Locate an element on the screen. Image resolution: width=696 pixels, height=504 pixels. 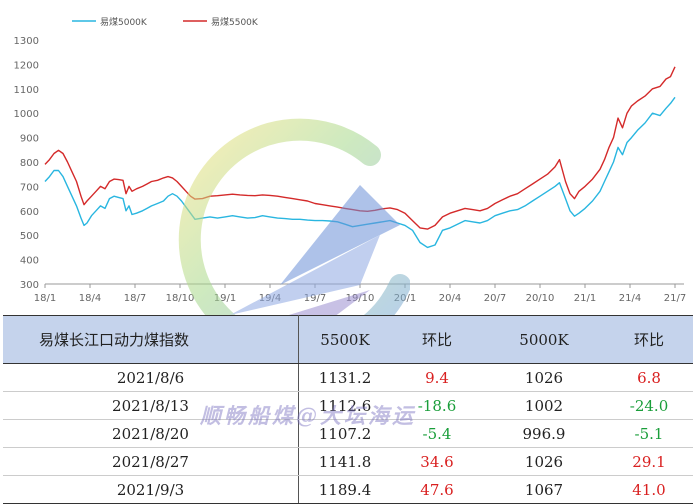
table-header-row: 易煤长江口动力煤指数 5500K 环比 5000K 环比 is located at coordinates (348, 339).